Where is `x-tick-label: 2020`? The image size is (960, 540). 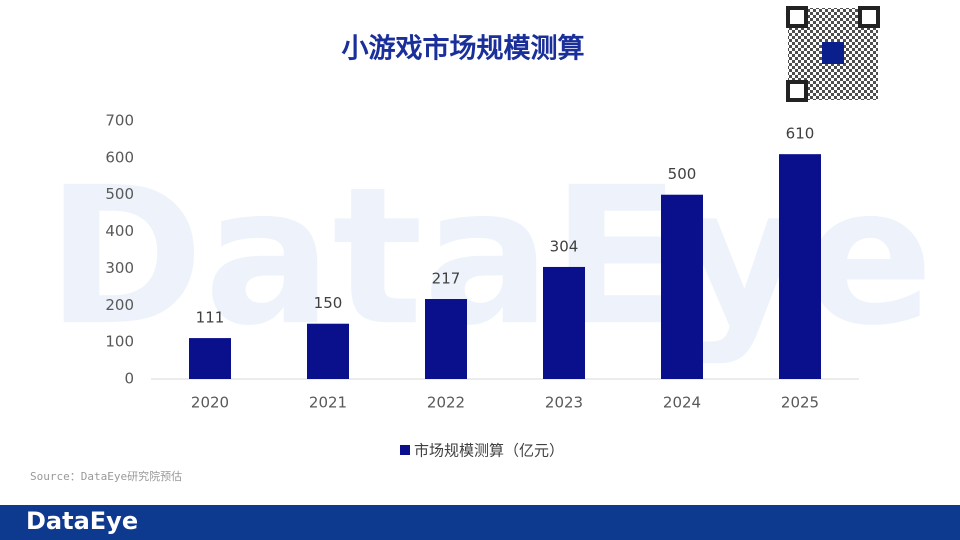
x-tick-label: 2020 is located at coordinates (210, 403).